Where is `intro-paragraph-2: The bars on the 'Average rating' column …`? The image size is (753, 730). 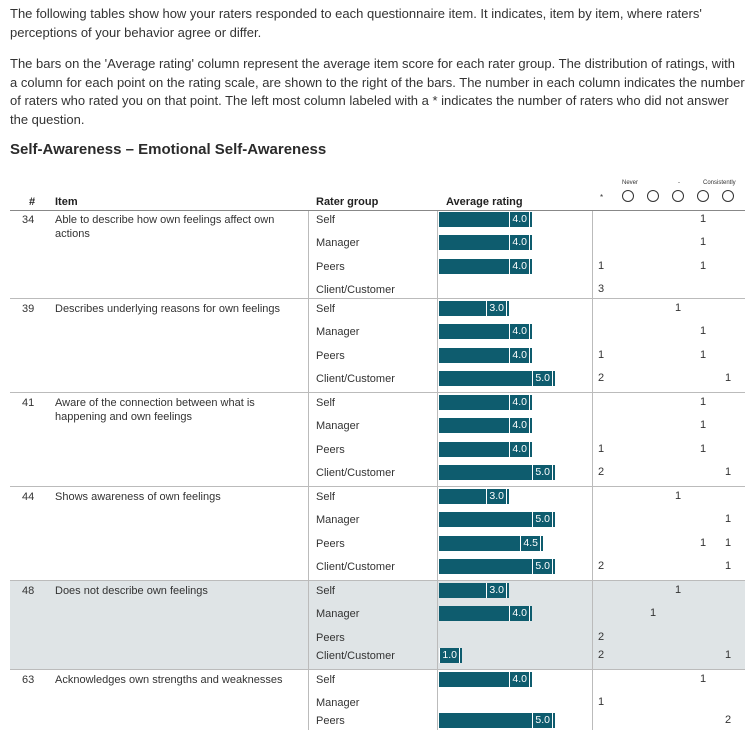 intro-paragraph-2: The bars on the 'Average rating' column … is located at coordinates (377, 91).